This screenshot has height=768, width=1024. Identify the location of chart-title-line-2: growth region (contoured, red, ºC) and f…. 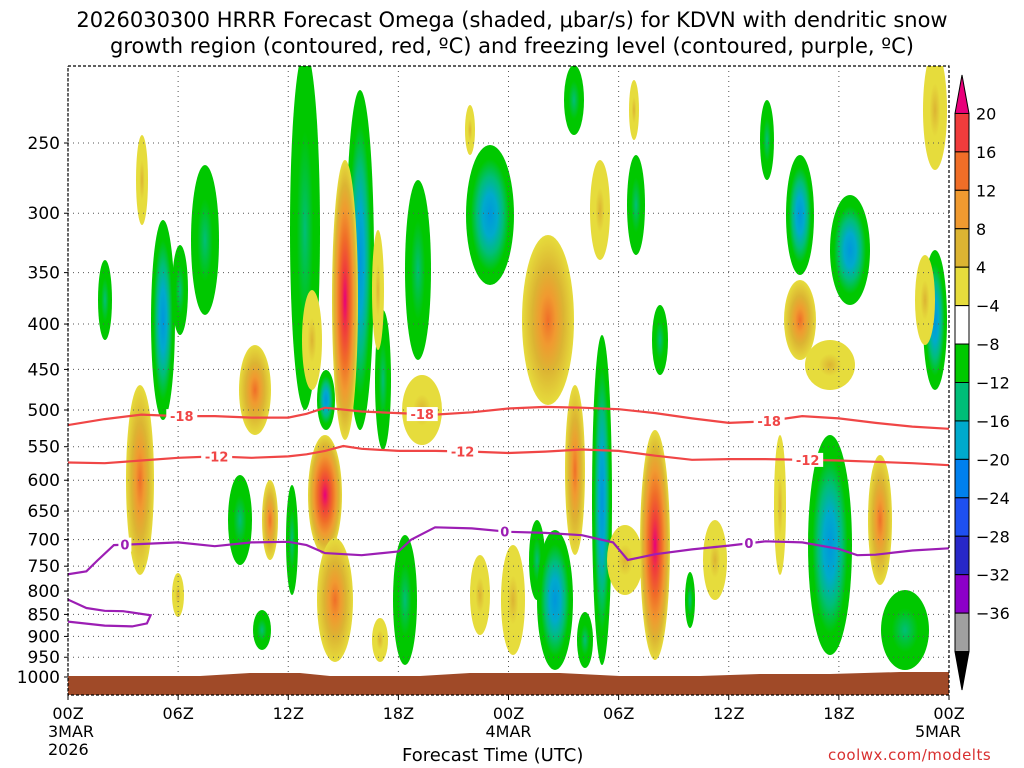
(512, 46).